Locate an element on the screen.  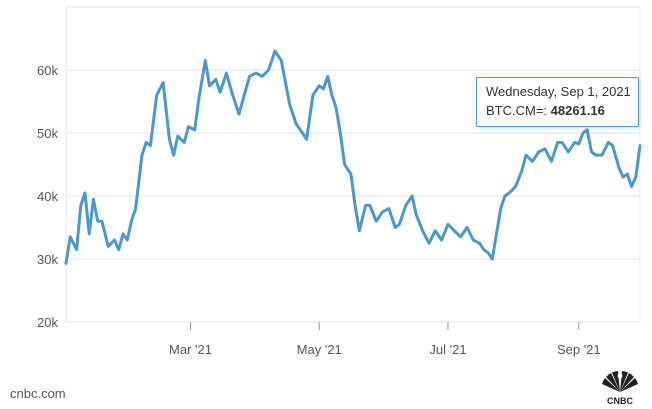
cnbc-peacock-logo: CNBC is located at coordinates (620, 388).